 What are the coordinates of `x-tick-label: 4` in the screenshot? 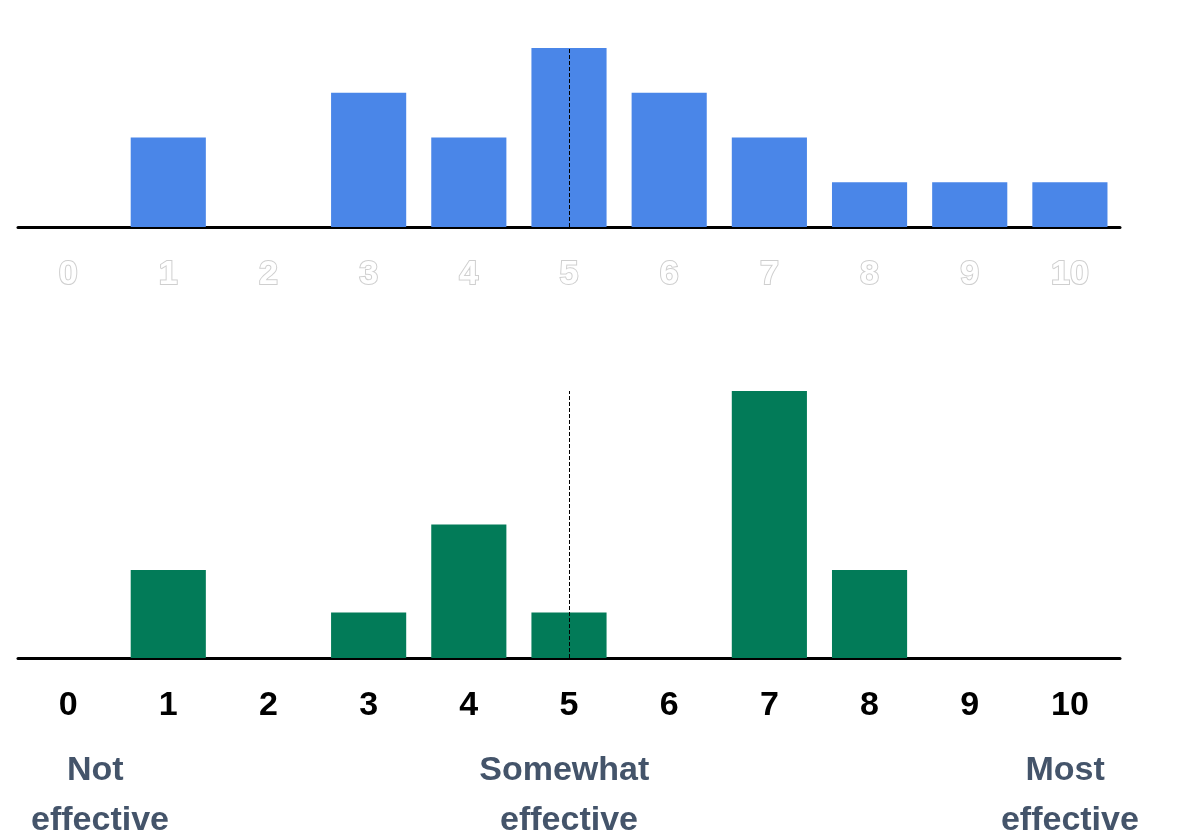 It's located at (469, 703).